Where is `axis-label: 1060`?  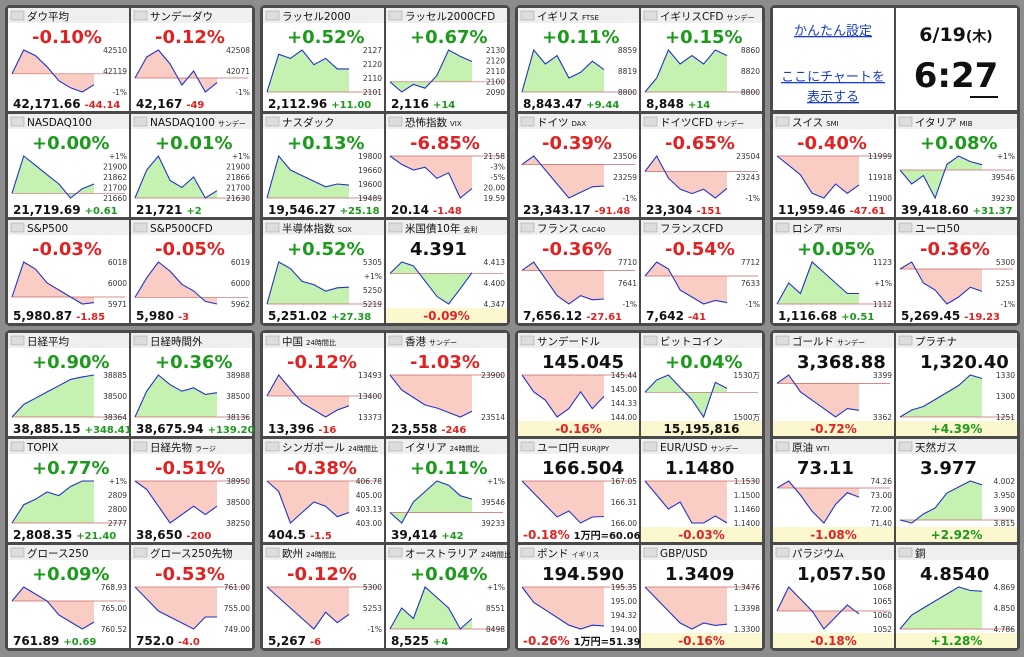 axis-label: 1060 is located at coordinates (882, 615).